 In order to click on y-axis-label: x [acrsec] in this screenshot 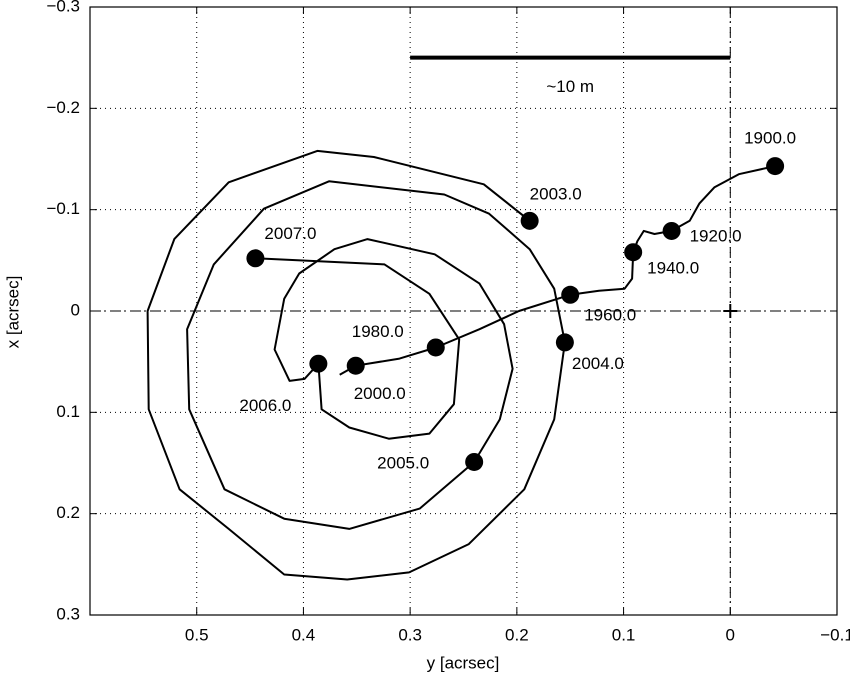, I will do `click(12, 312)`.